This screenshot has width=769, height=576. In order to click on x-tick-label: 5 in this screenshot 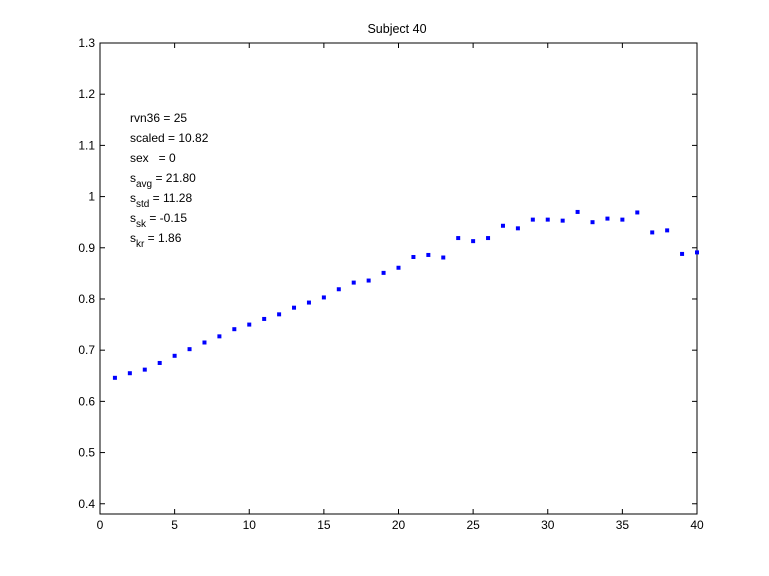, I will do `click(174, 525)`.